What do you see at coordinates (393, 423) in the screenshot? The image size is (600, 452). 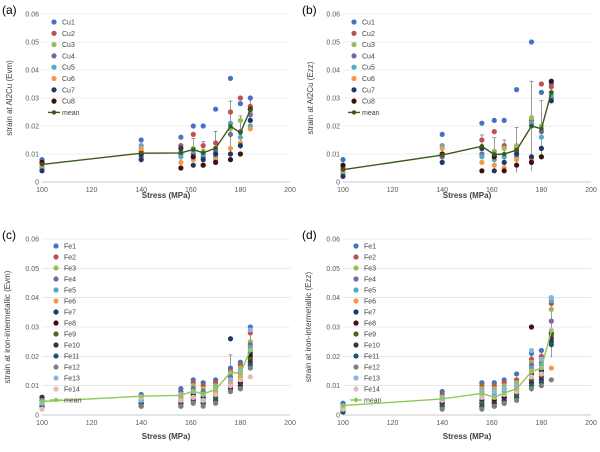 I see `x-tick-label: 120` at bounding box center [393, 423].